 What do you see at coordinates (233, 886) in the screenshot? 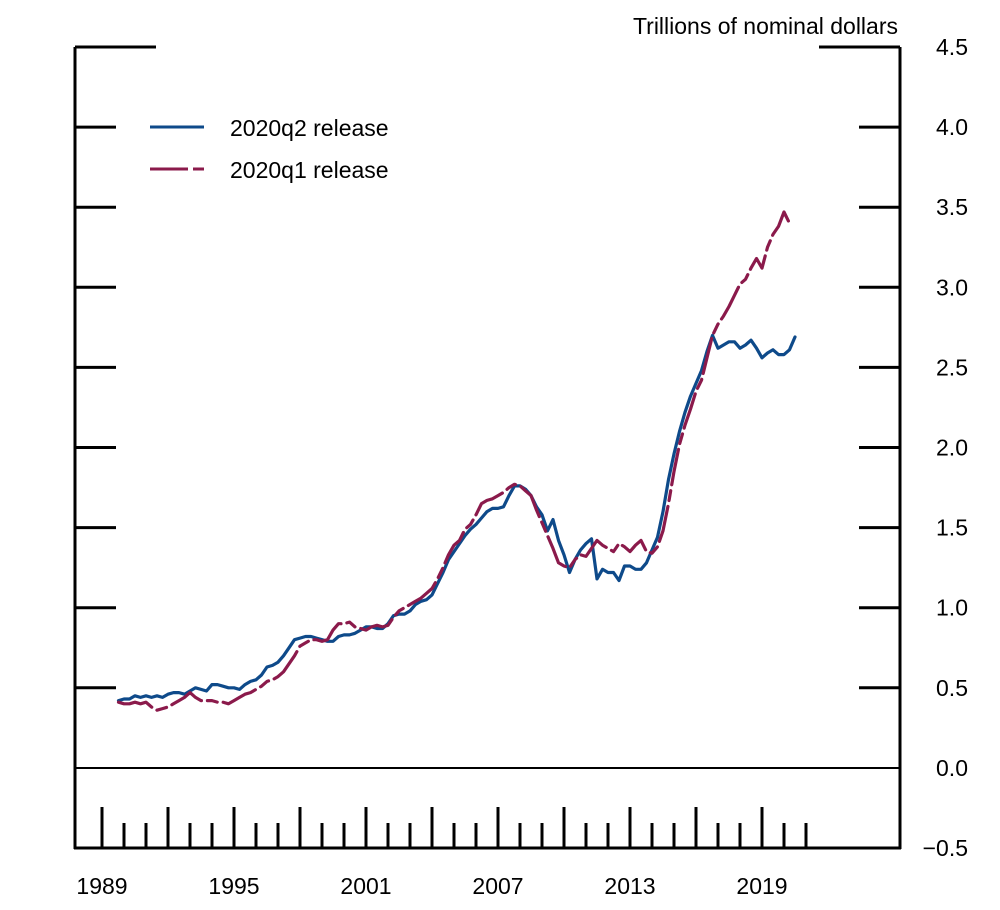
I see `x-tick-label: 1995` at bounding box center [233, 886].